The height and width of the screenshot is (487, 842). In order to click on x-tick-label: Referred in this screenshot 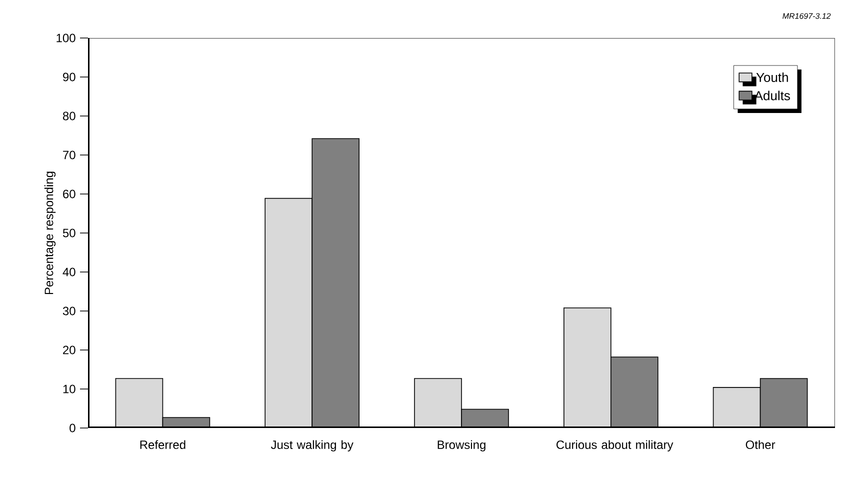, I will do `click(163, 445)`.